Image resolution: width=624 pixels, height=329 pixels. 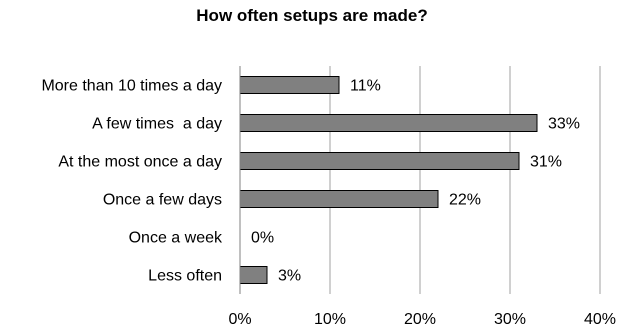 I want to click on x-tick-label: 0%, so click(x=239, y=319).